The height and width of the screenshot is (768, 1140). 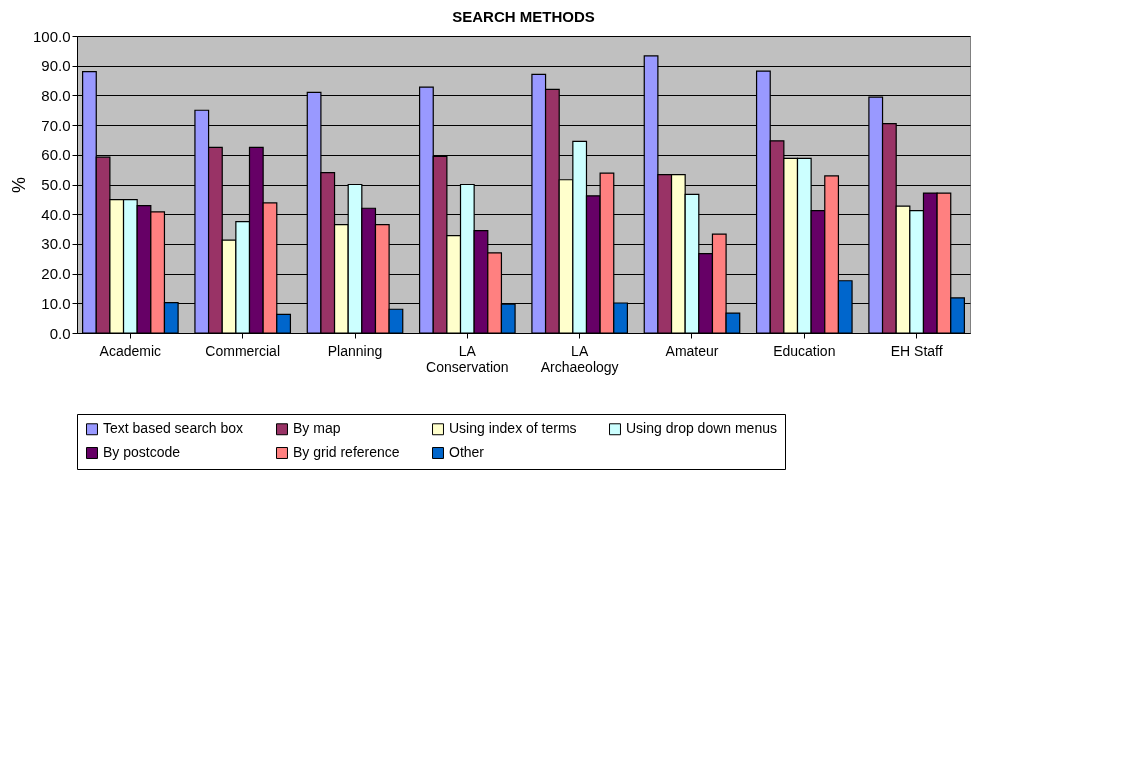 I want to click on legend-label: By grid reference, so click(x=346, y=452).